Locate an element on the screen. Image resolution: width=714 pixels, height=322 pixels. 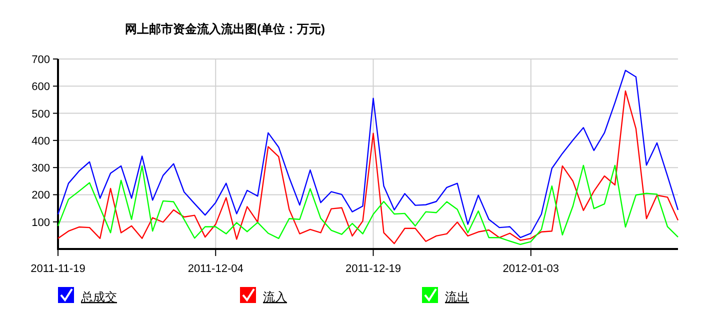
chart-title: 网上邮市资金流入流出图(单位：万元) is located at coordinates (225, 29).